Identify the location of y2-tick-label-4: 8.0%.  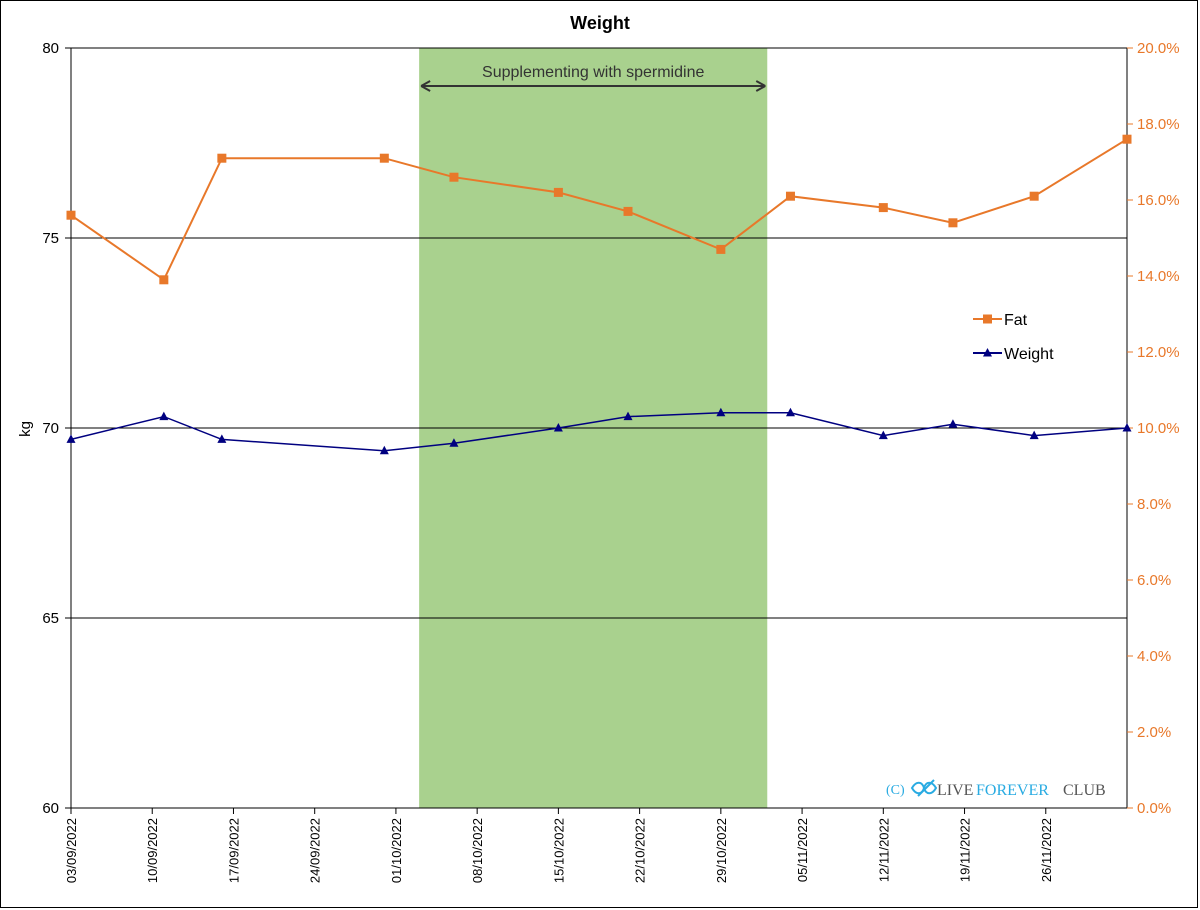
(1154, 504).